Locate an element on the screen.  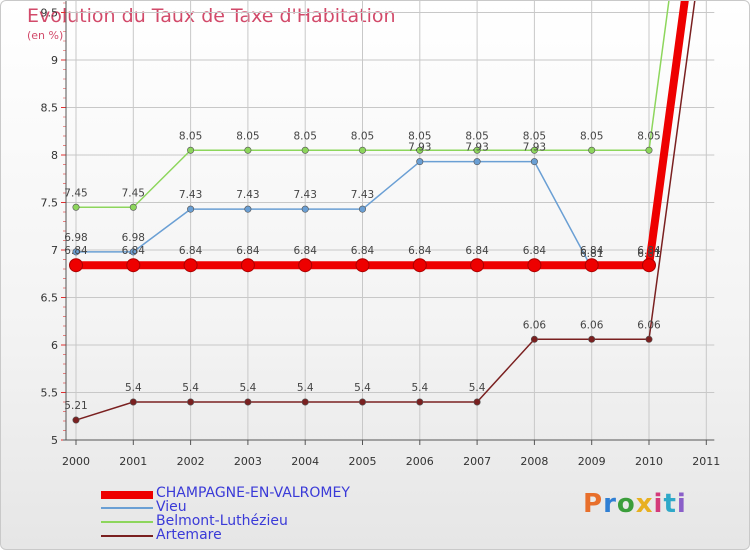
x-tick-label: 2003 is located at coordinates (248, 461).